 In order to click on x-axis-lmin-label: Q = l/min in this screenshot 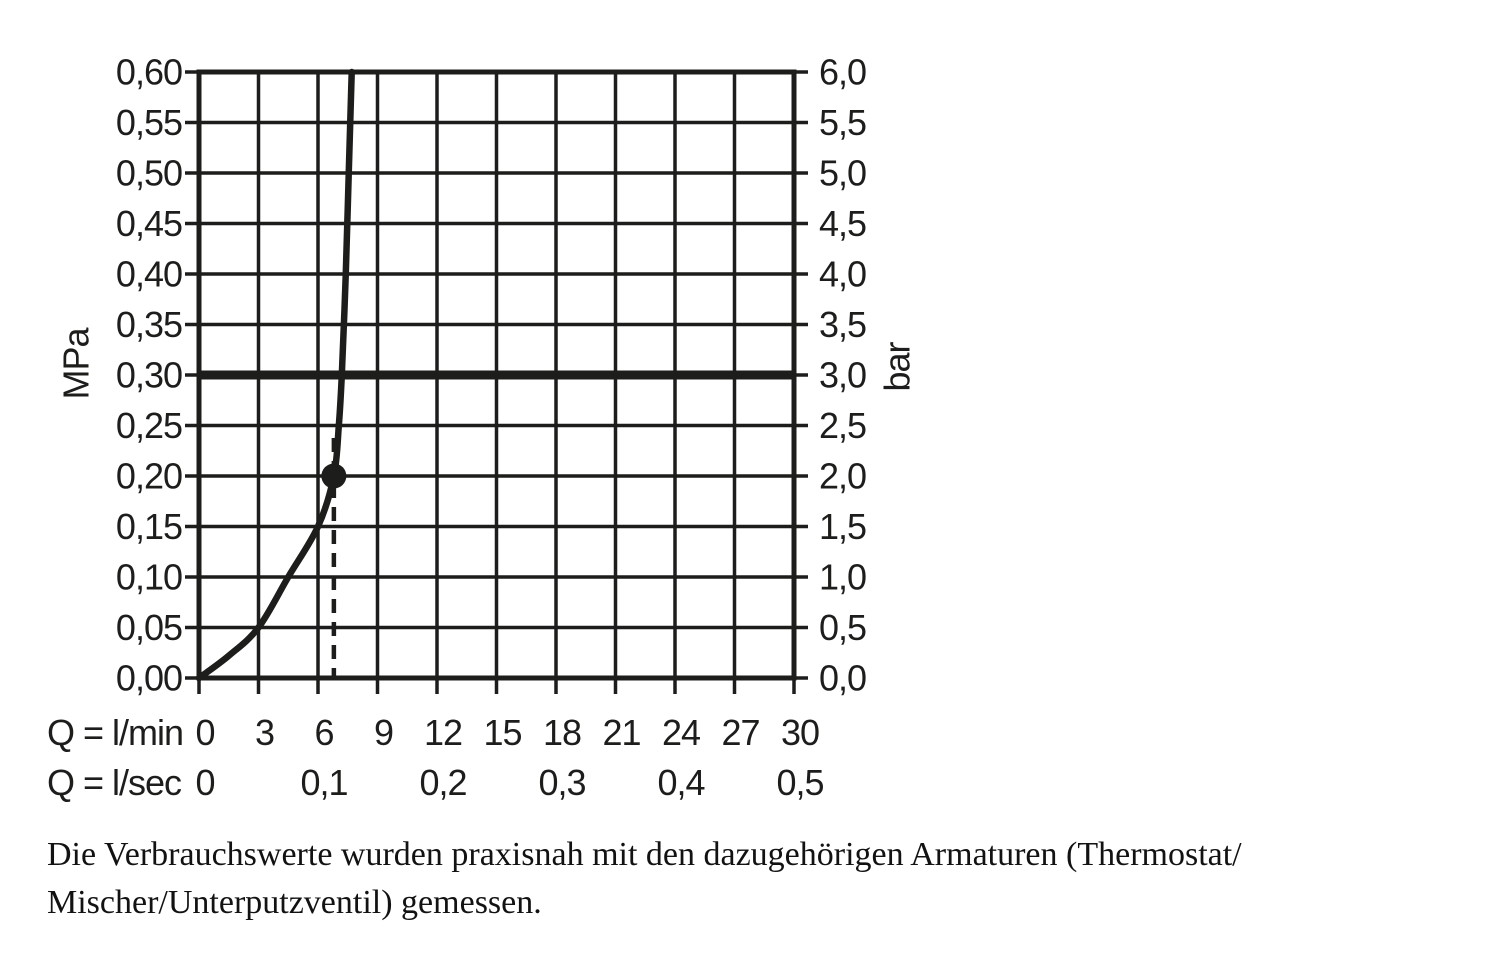, I will do `click(115, 732)`.